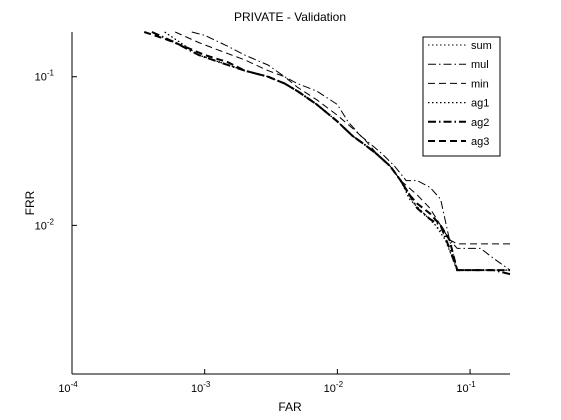  What do you see at coordinates (290, 17) in the screenshot?
I see `chart-title: PRIVATE - Validation` at bounding box center [290, 17].